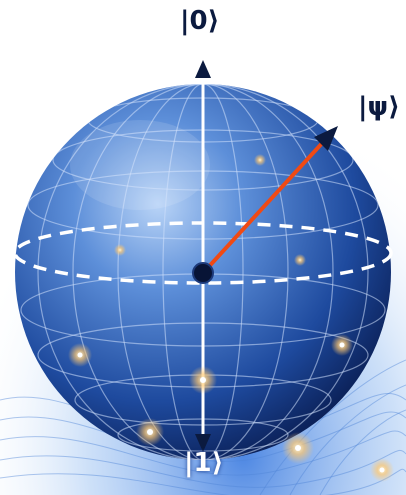  What do you see at coordinates (140, 165) in the screenshot?
I see `sphere-highlight` at bounding box center [140, 165].